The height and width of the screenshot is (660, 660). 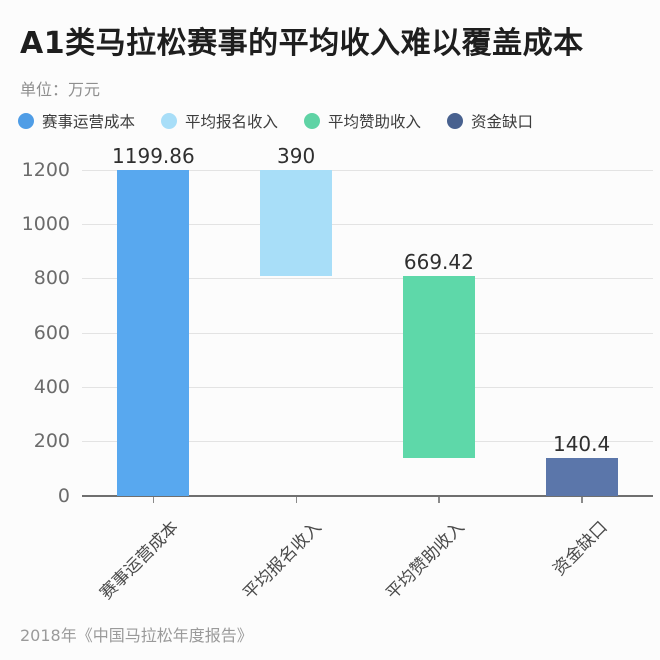 What do you see at coordinates (232, 122) in the screenshot?
I see `legend-item-label: 平均报名收入` at bounding box center [232, 122].